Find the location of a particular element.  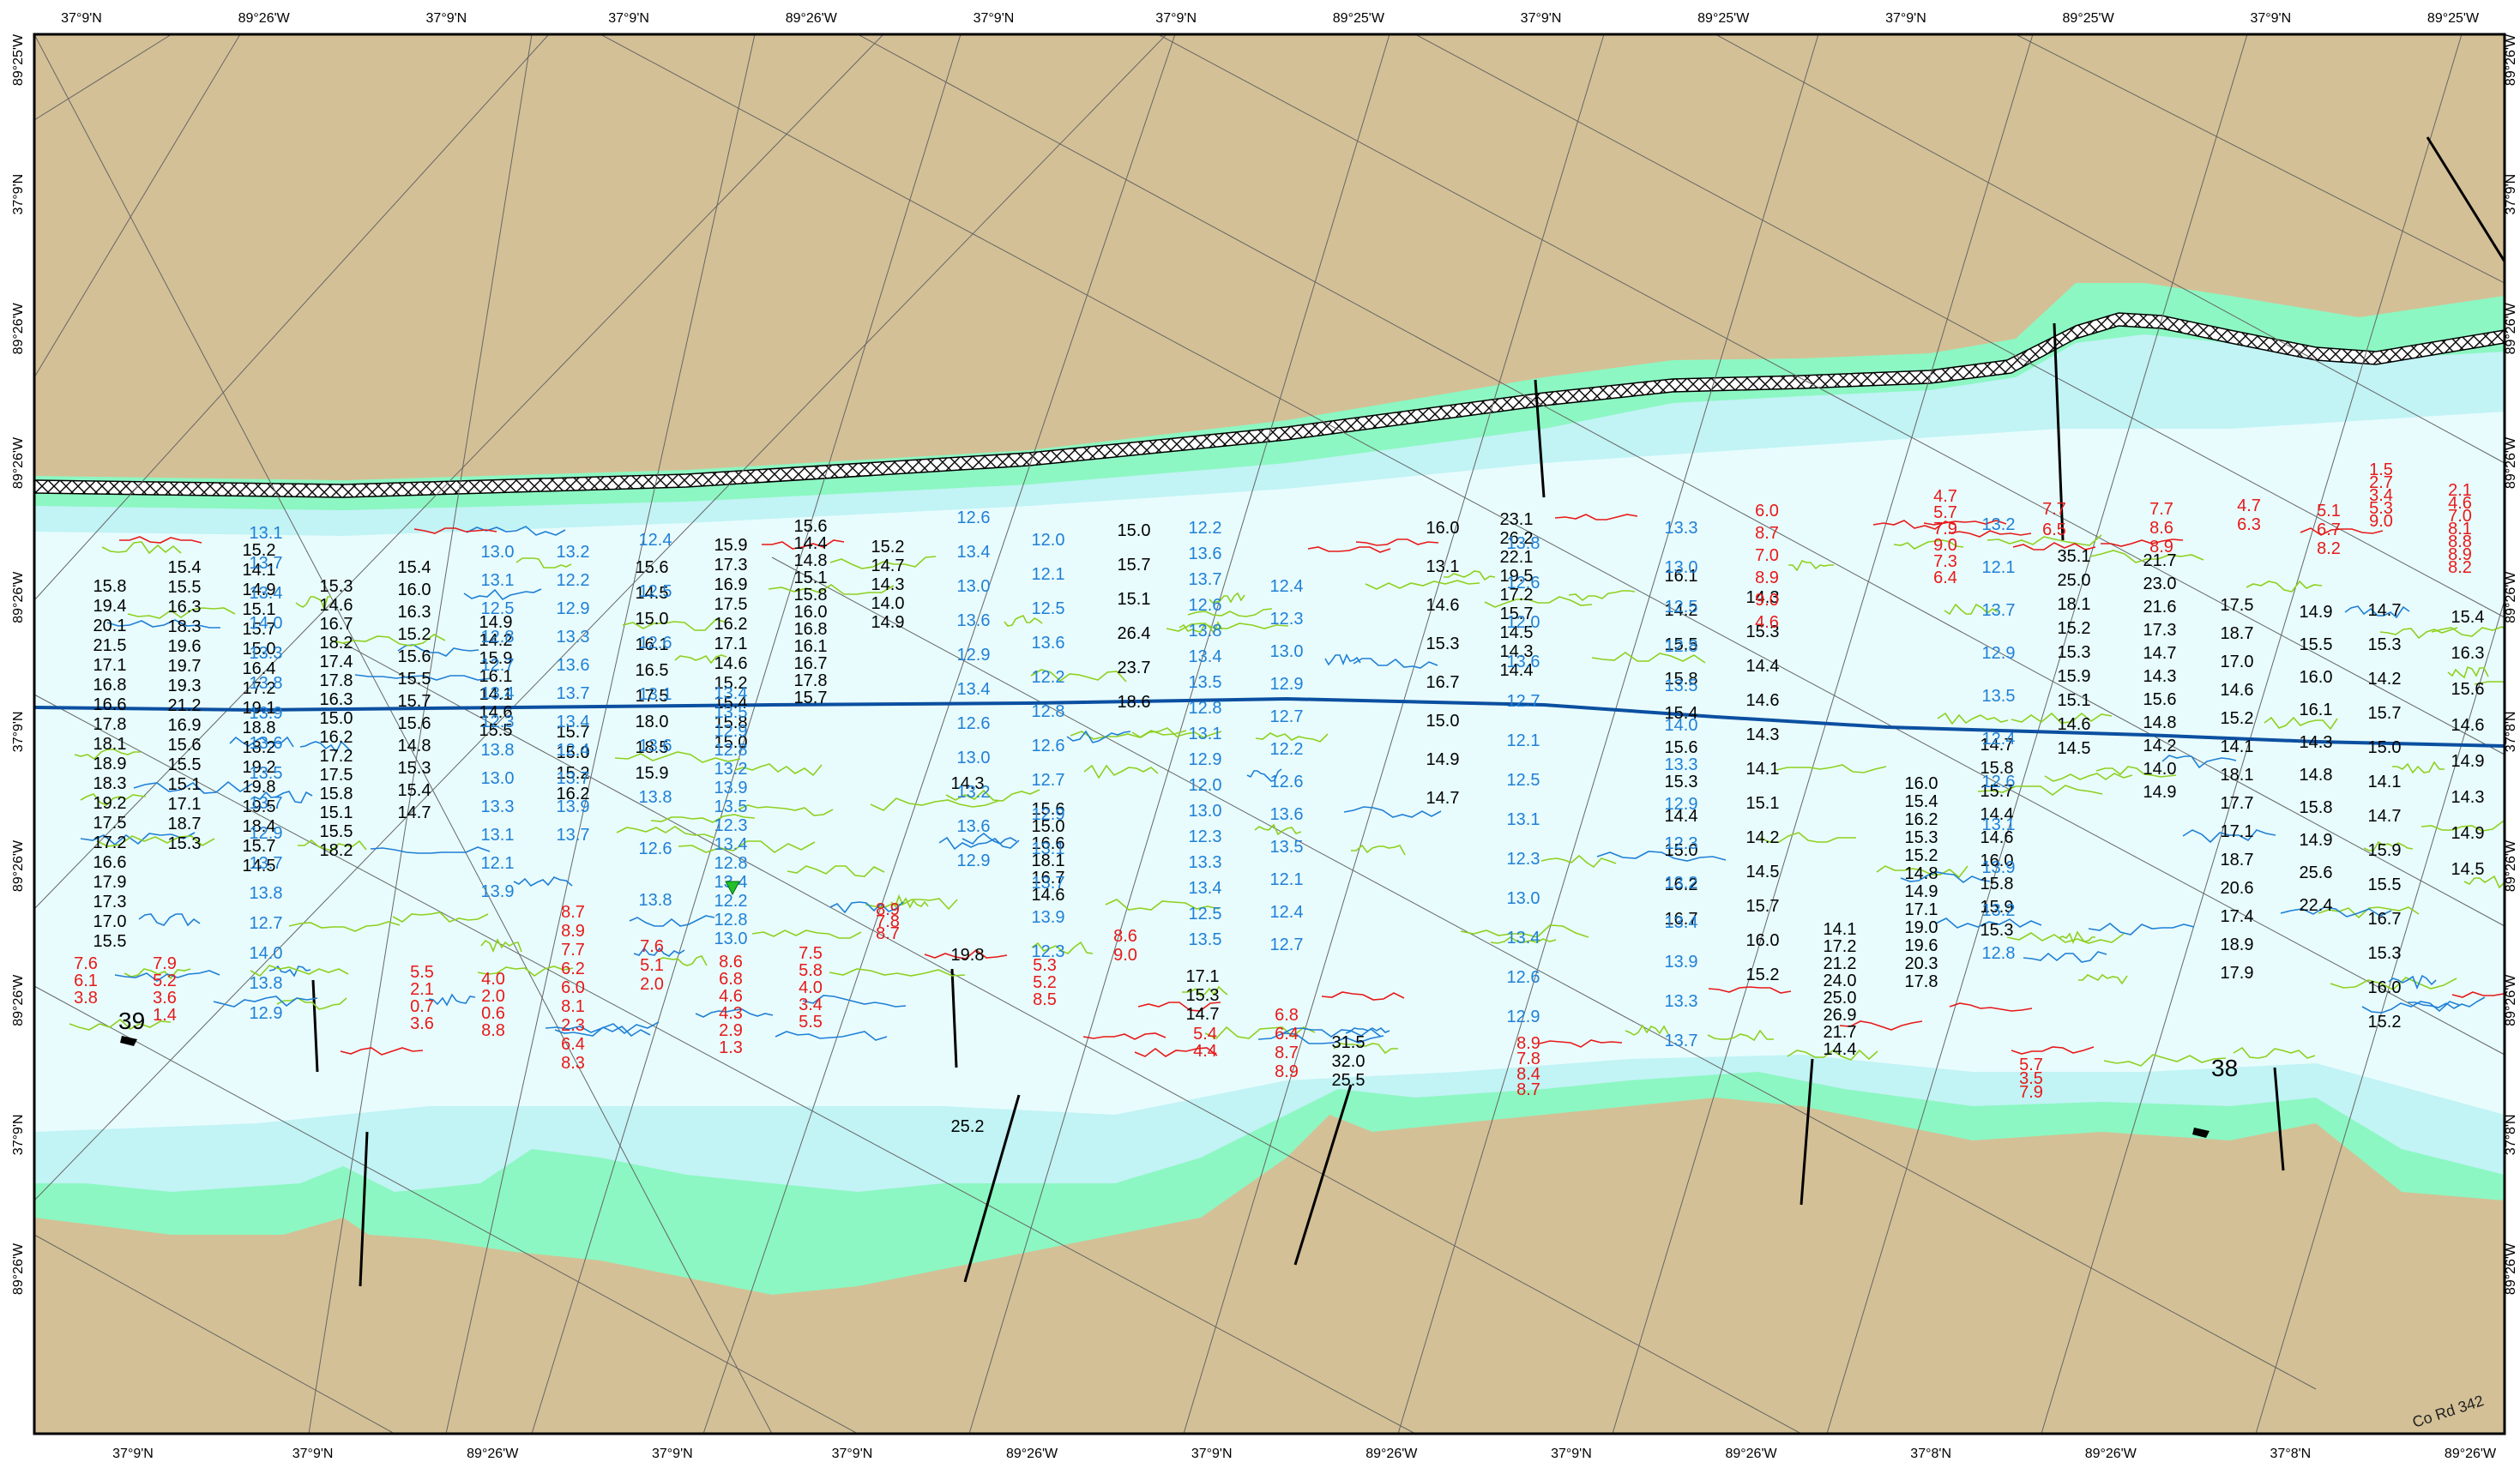

sounding-value: 4.6 is located at coordinates (1767, 622).